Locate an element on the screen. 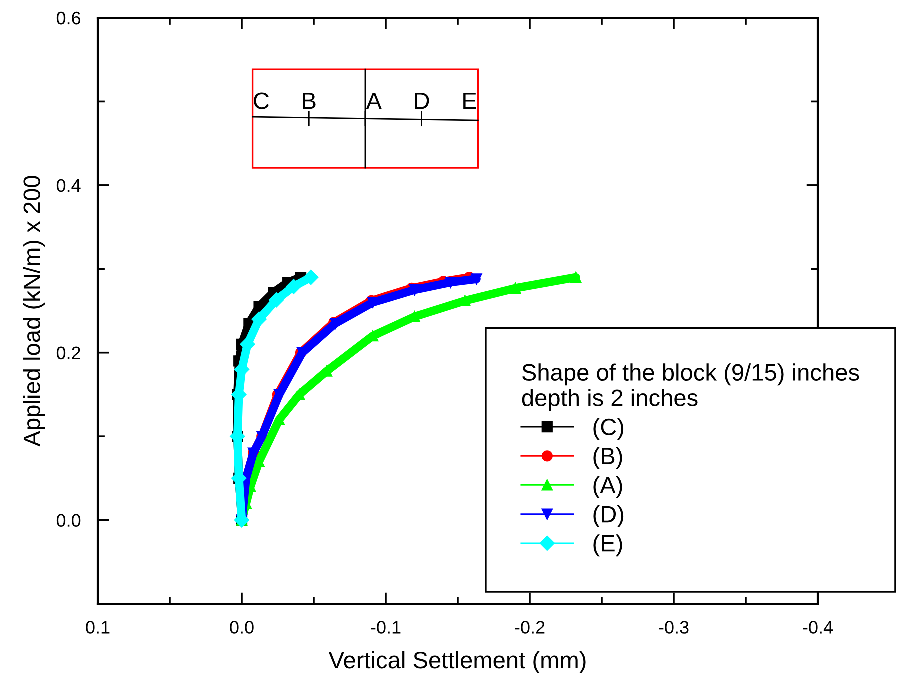  x-tick-label: 0.0 is located at coordinates (242, 627).